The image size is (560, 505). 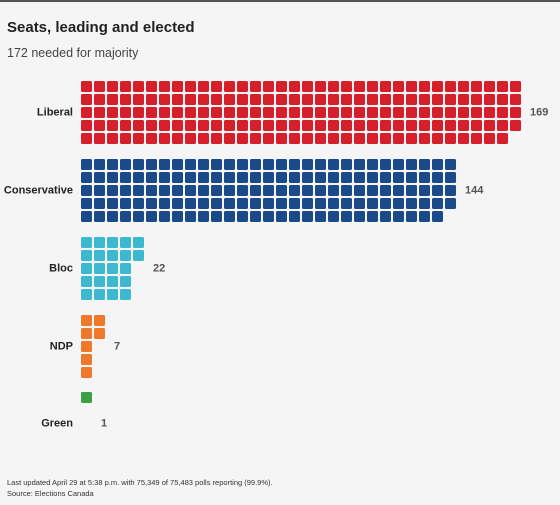 I want to click on green-party-label: Green, so click(x=57, y=424).